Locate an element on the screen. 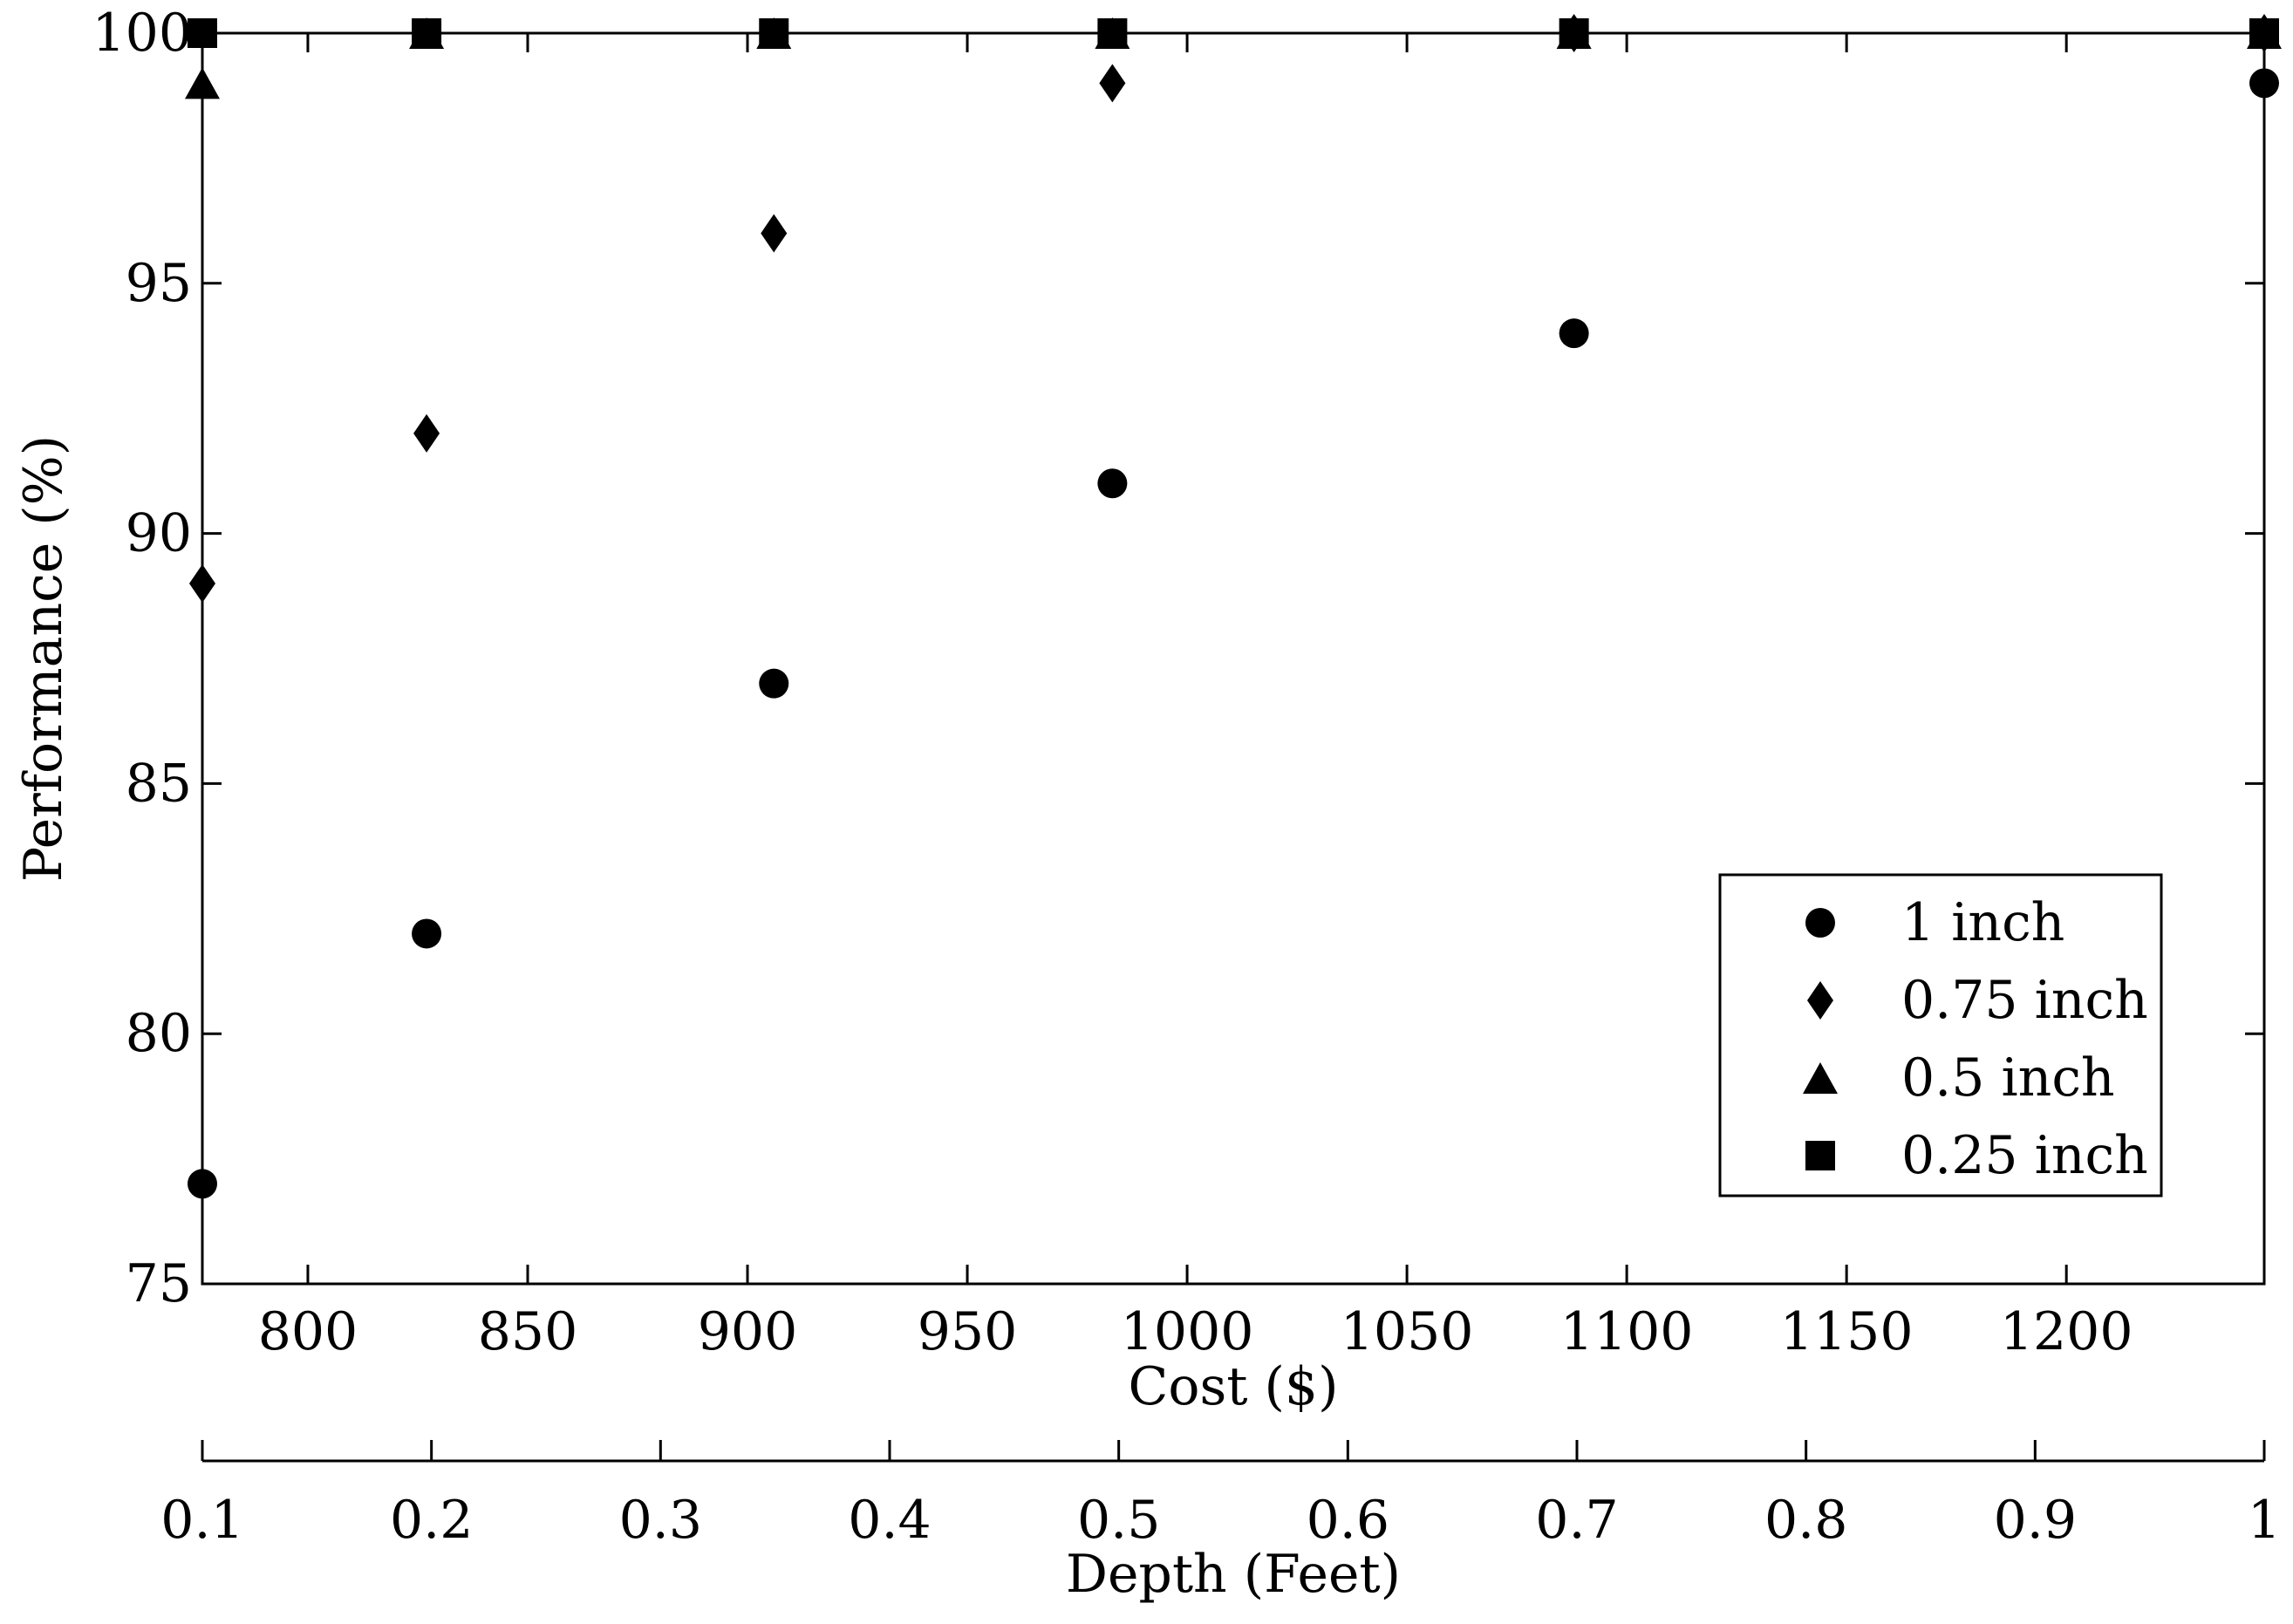  y-axis-title: Performance (%) is located at coordinates (43, 658).